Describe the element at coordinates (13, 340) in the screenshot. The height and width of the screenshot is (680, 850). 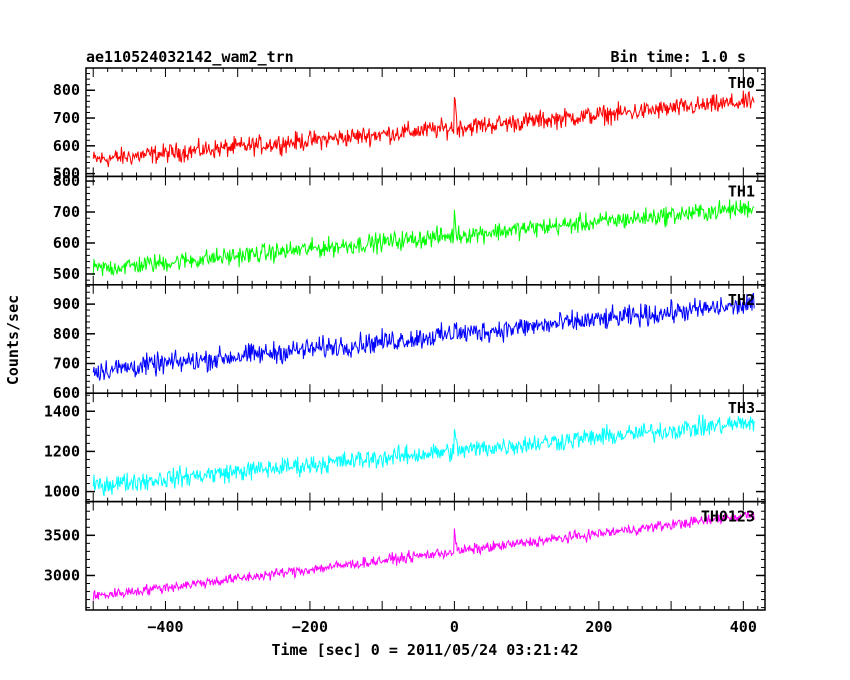
I see `y-axis-label: Counts/sec` at that location.